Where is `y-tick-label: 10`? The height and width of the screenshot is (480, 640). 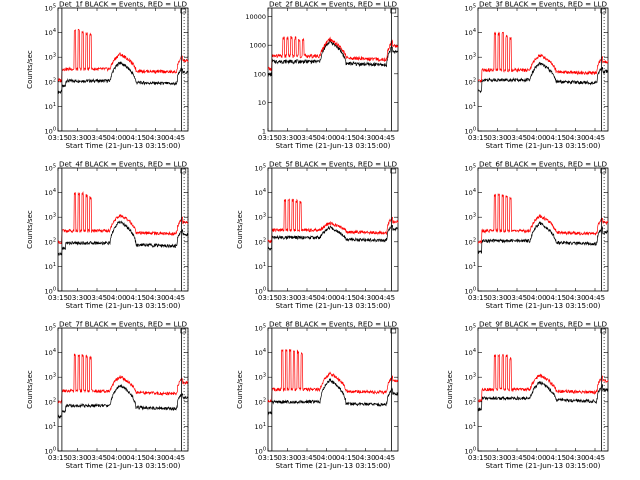
y-tick-label: 10 is located at coordinates (262, 103).